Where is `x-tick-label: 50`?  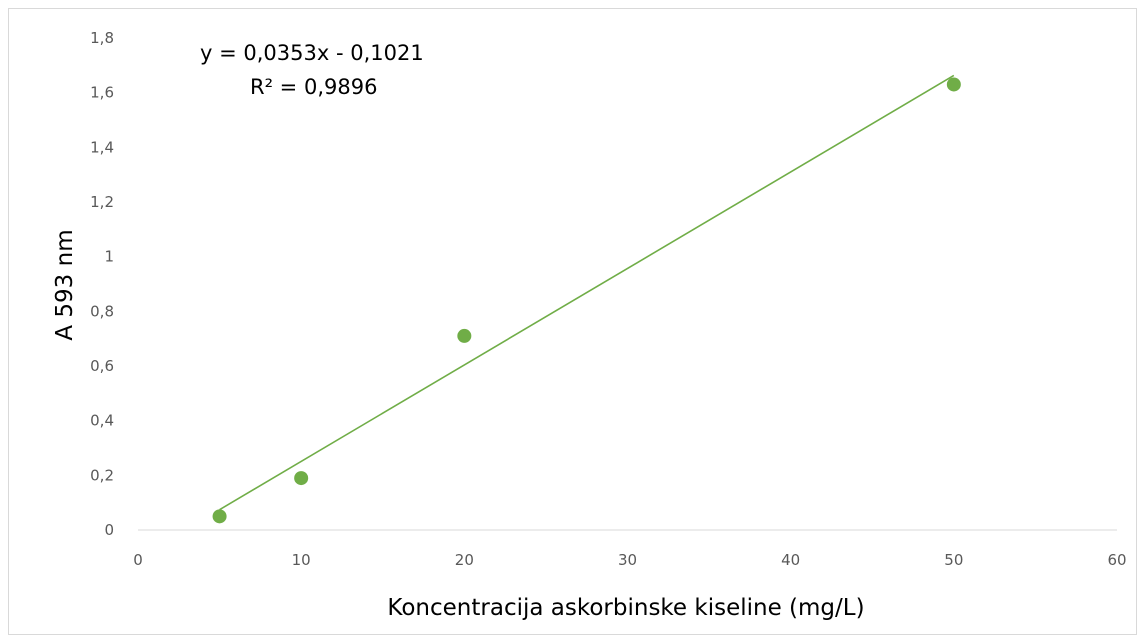 x-tick-label: 50 is located at coordinates (953, 560).